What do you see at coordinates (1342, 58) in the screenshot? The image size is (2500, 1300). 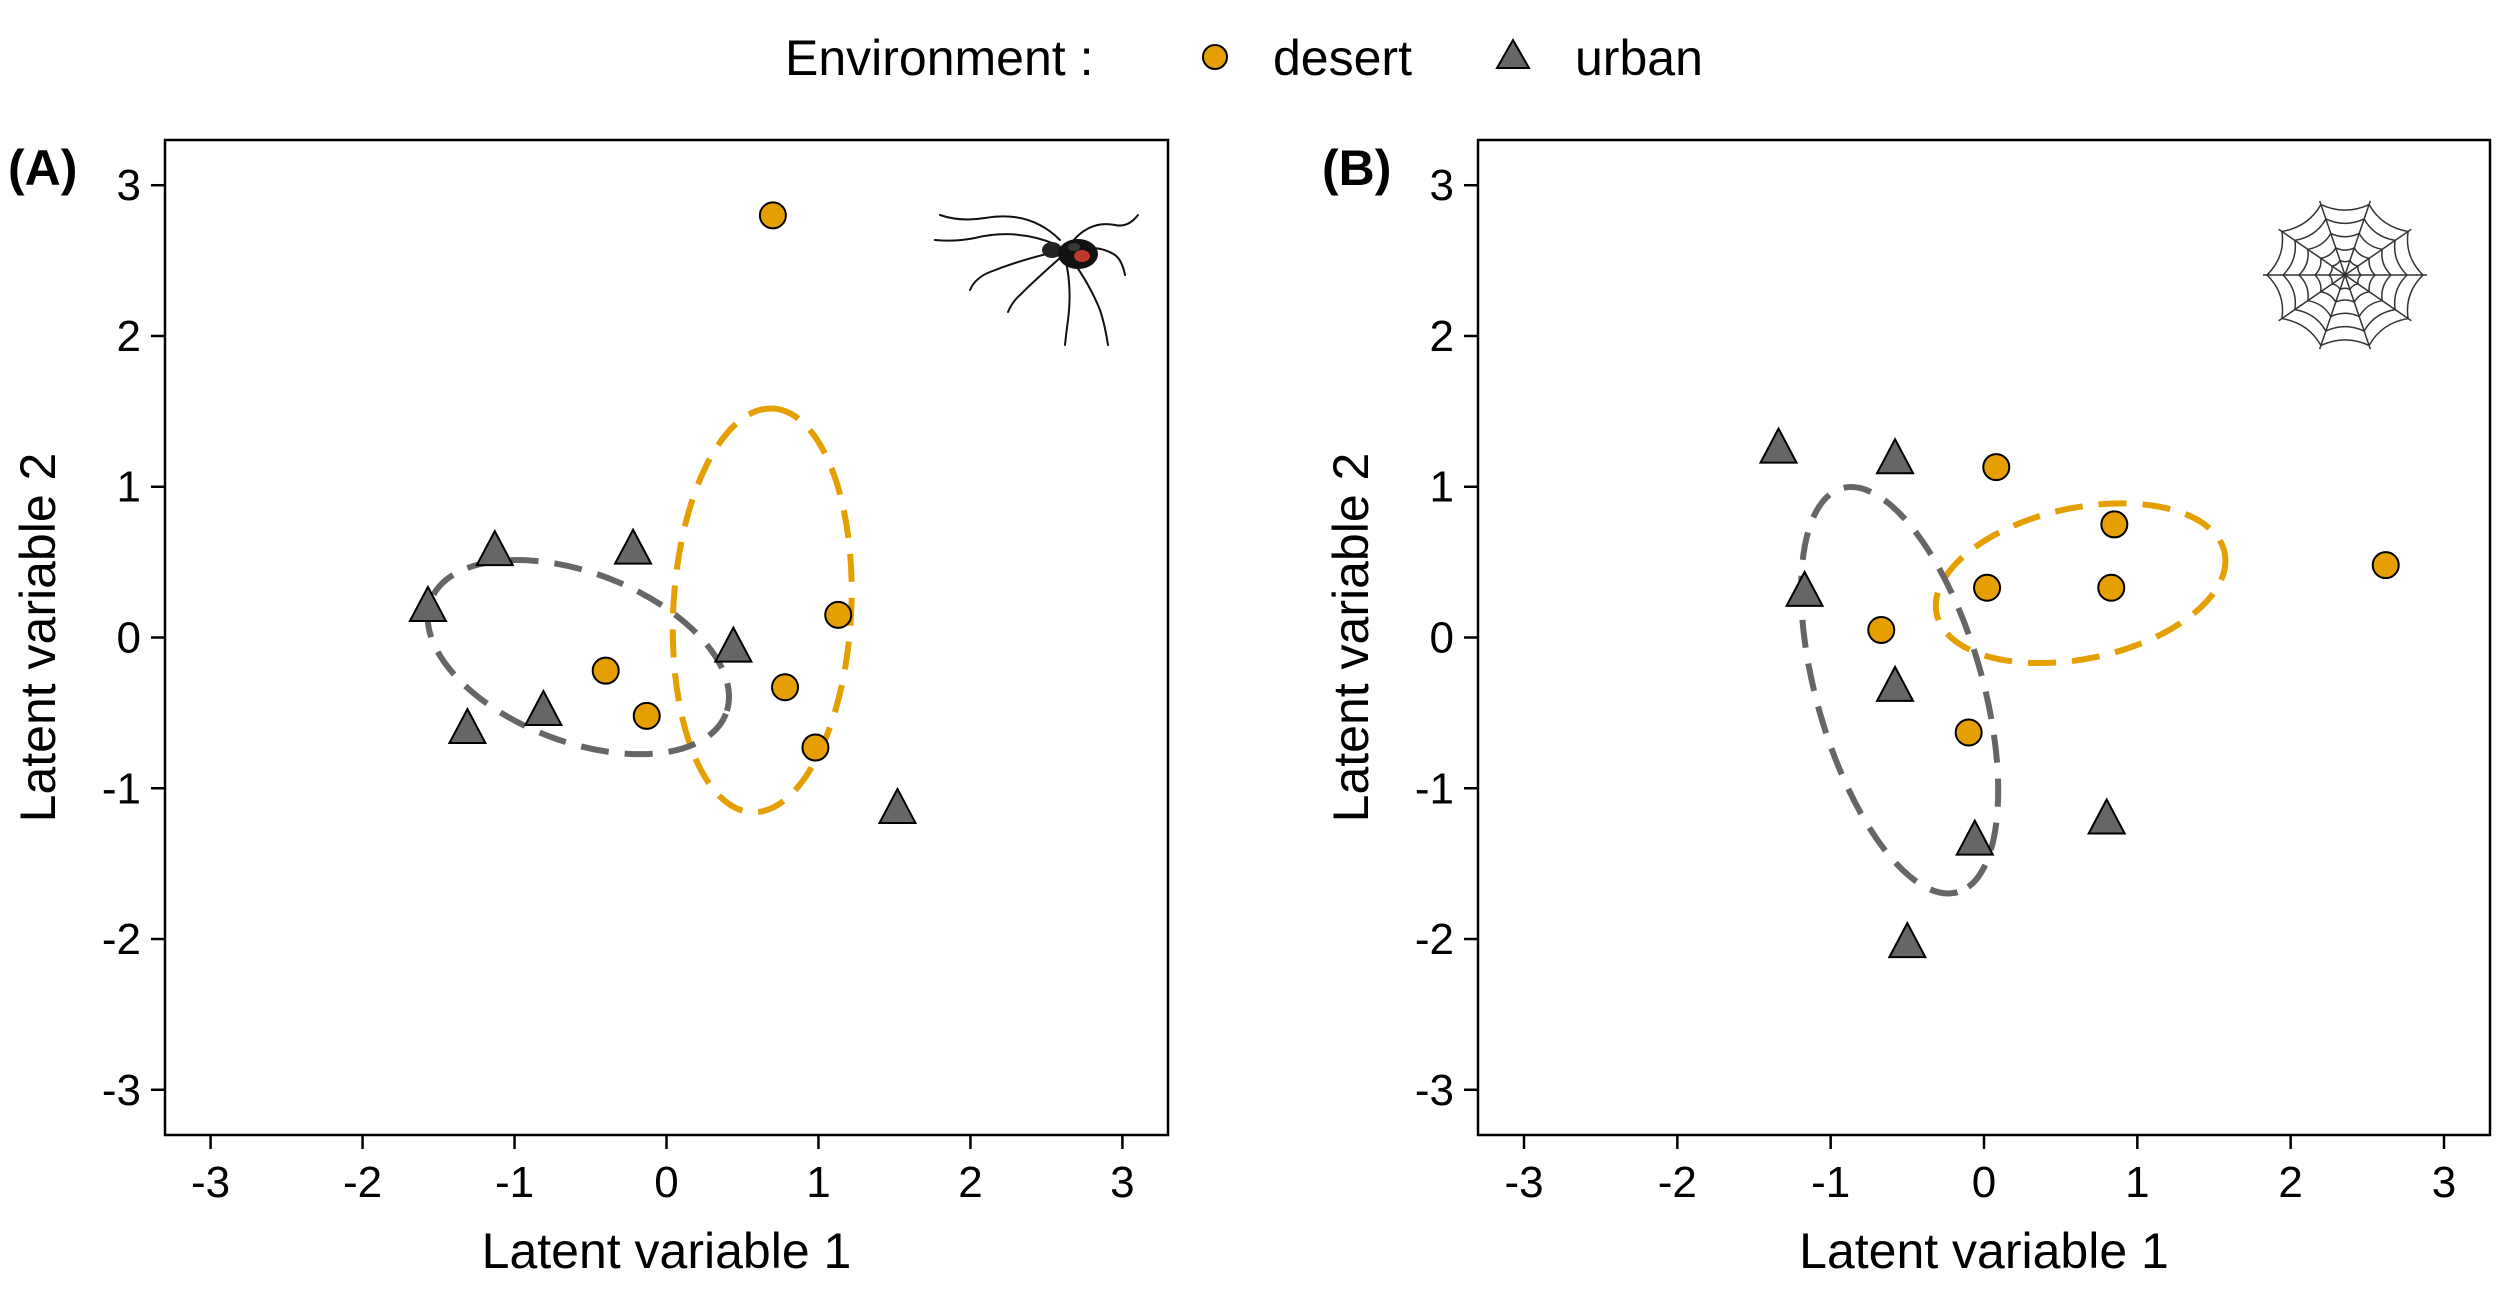 I see `legend-label-desert: desert` at bounding box center [1342, 58].